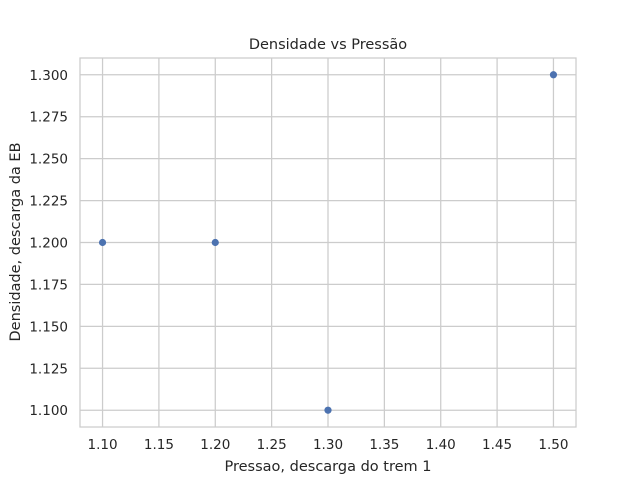  What do you see at coordinates (48, 369) in the screenshot?
I see `y-tick-label: 1.125` at bounding box center [48, 369].